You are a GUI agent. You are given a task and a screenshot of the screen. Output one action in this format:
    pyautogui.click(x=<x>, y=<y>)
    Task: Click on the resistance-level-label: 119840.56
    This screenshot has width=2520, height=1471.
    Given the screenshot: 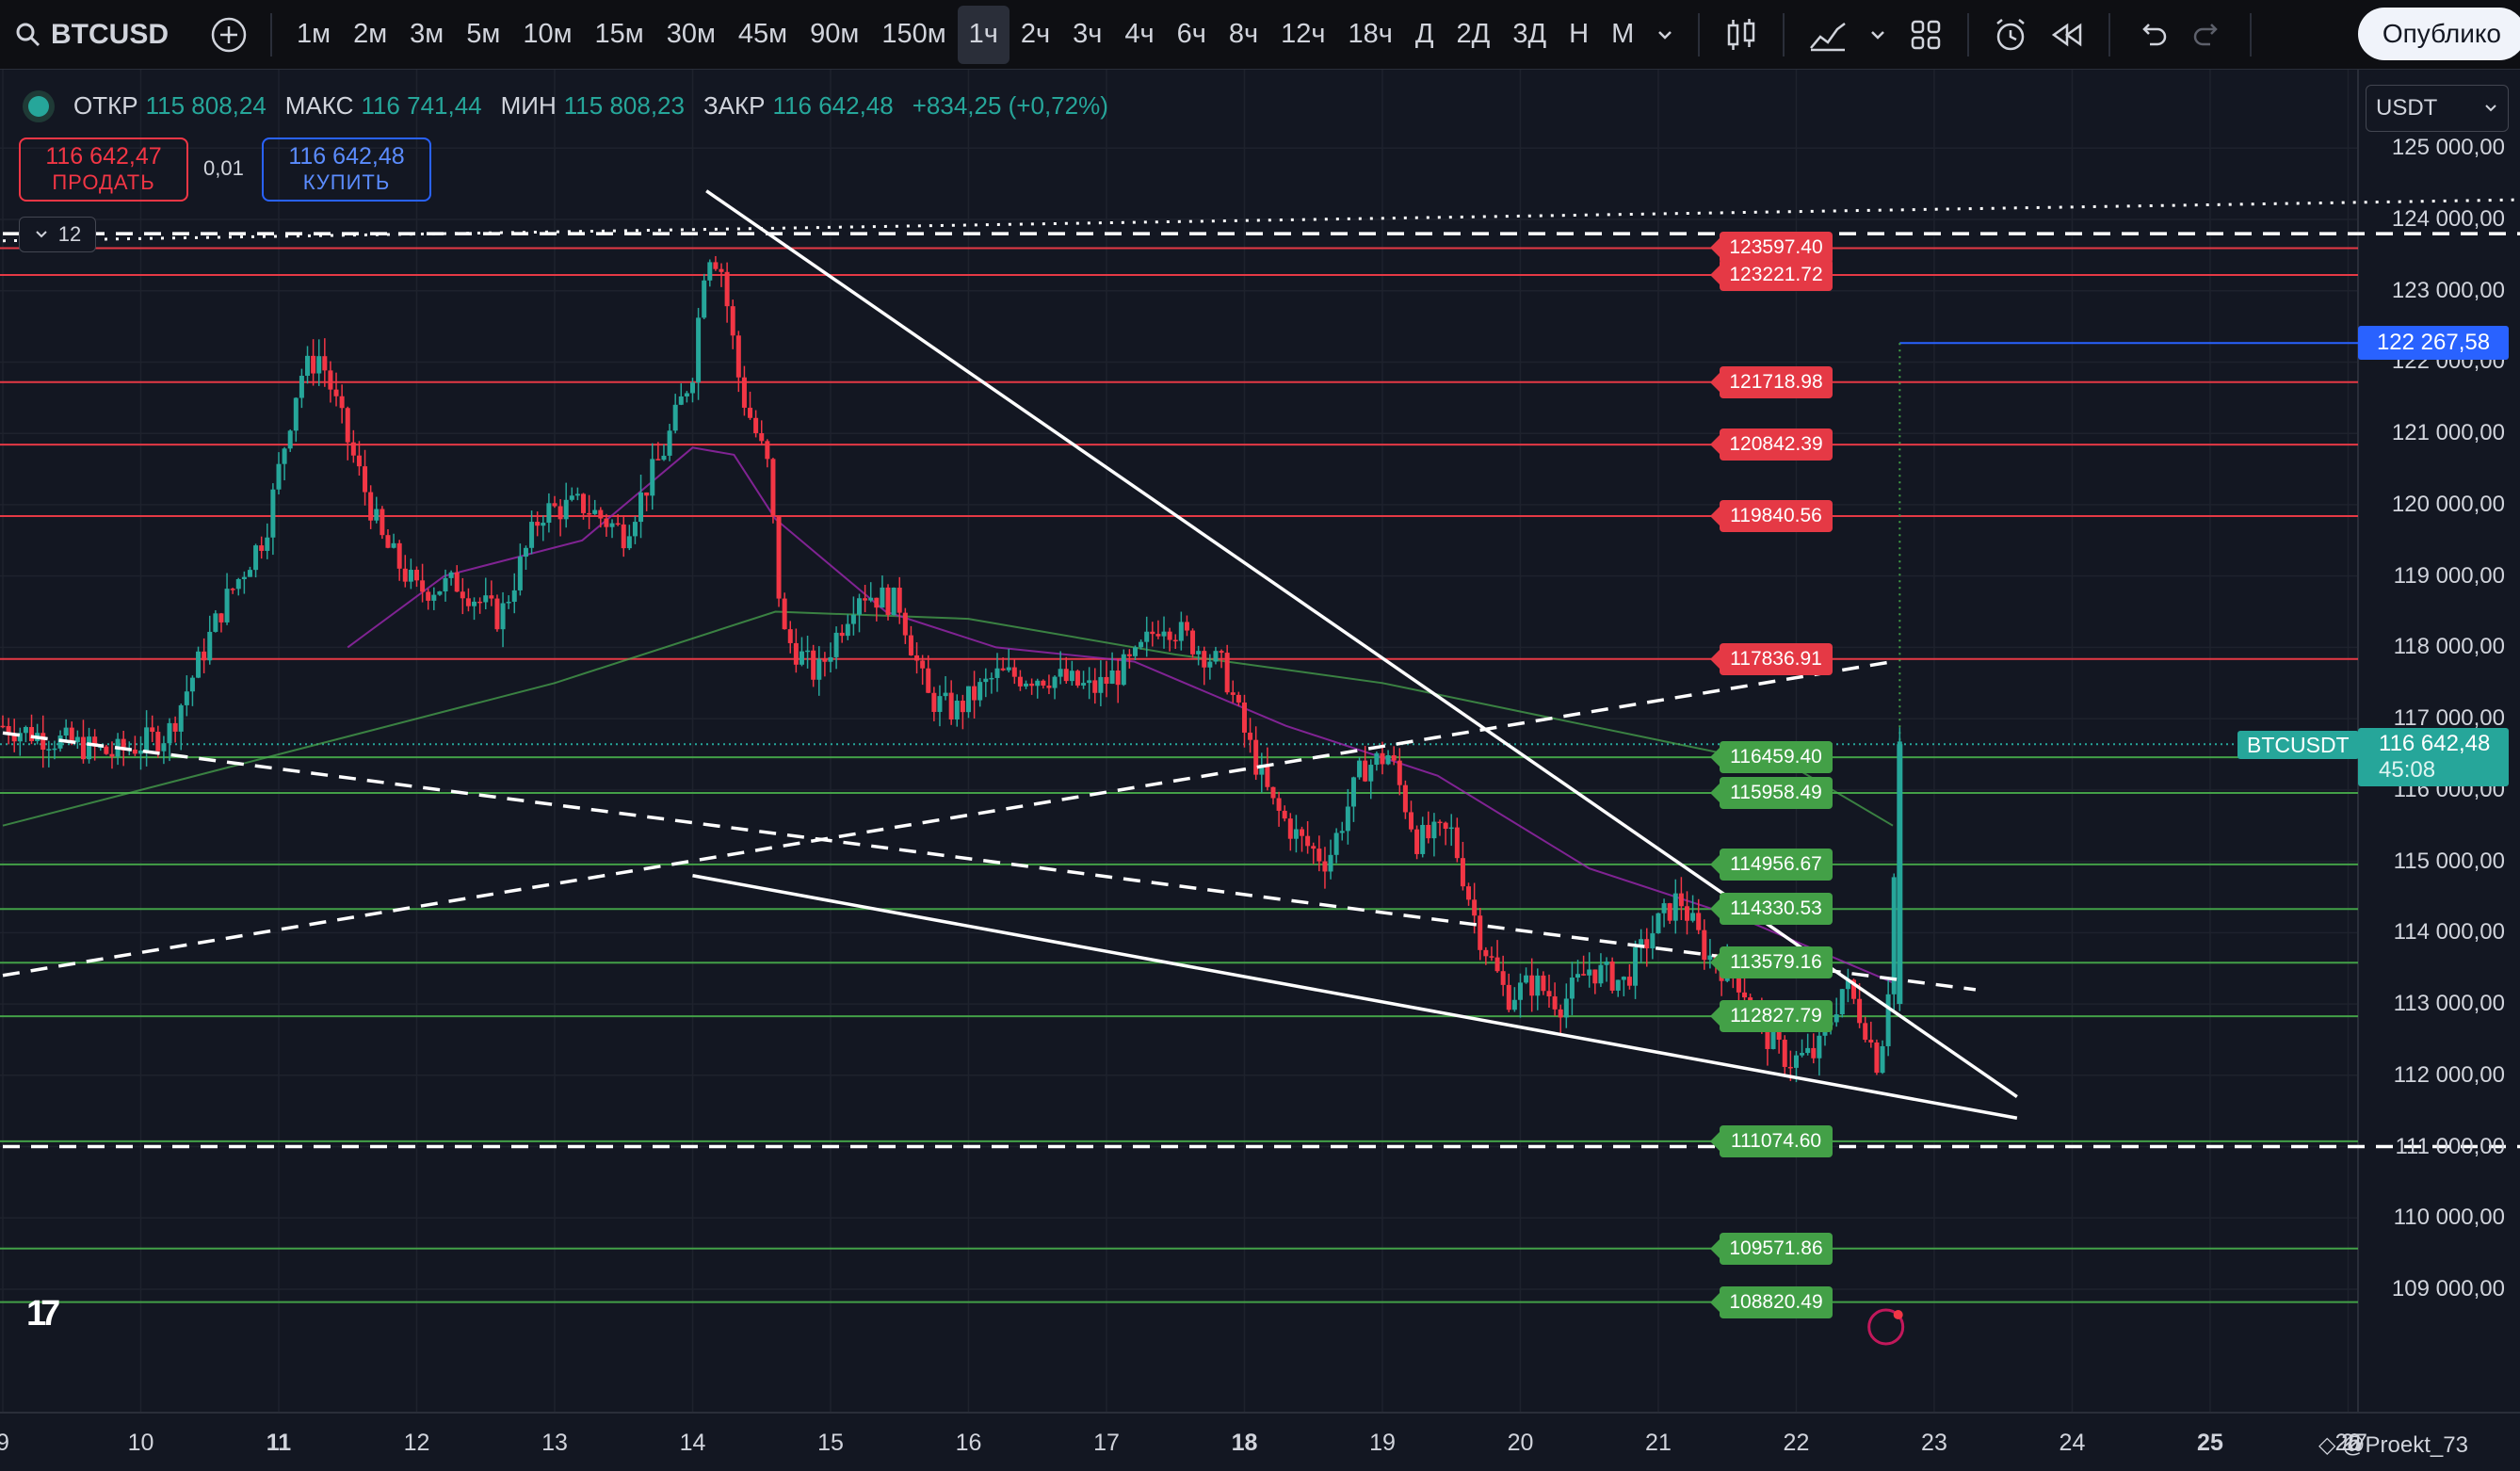 What is the action you would take?
    pyautogui.click(x=1772, y=516)
    